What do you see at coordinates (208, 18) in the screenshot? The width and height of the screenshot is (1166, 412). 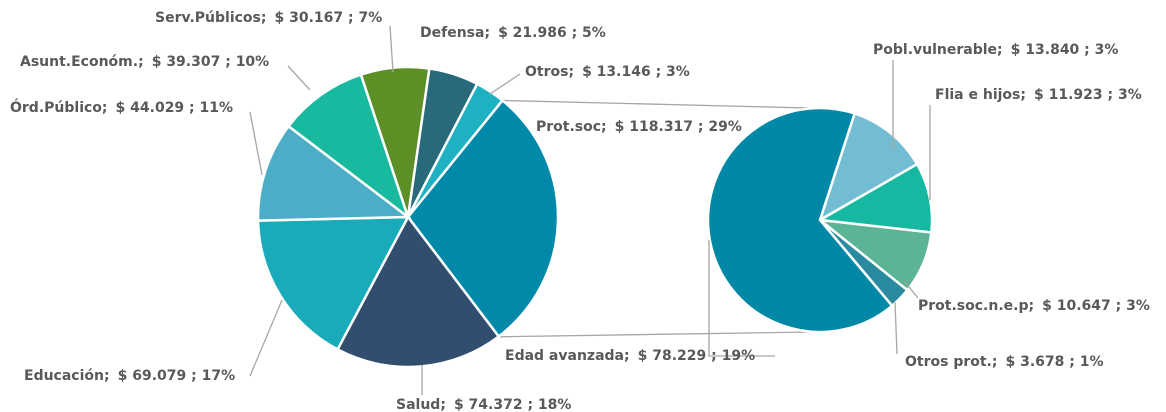 I see `label-category: Serv.Públicos` at bounding box center [208, 18].